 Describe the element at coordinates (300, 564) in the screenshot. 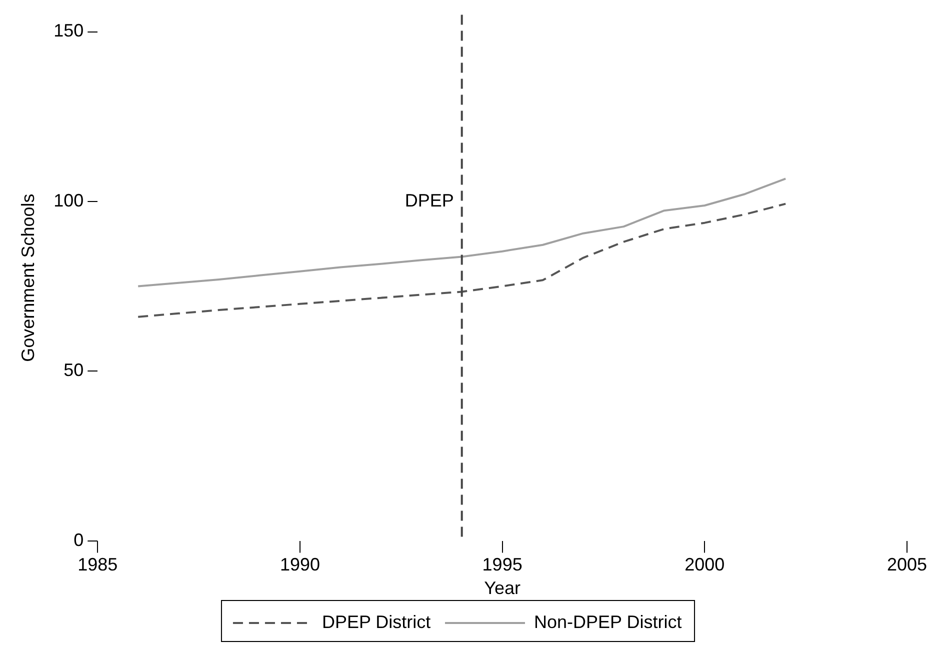

I see `x-tick-label: 1990` at that location.